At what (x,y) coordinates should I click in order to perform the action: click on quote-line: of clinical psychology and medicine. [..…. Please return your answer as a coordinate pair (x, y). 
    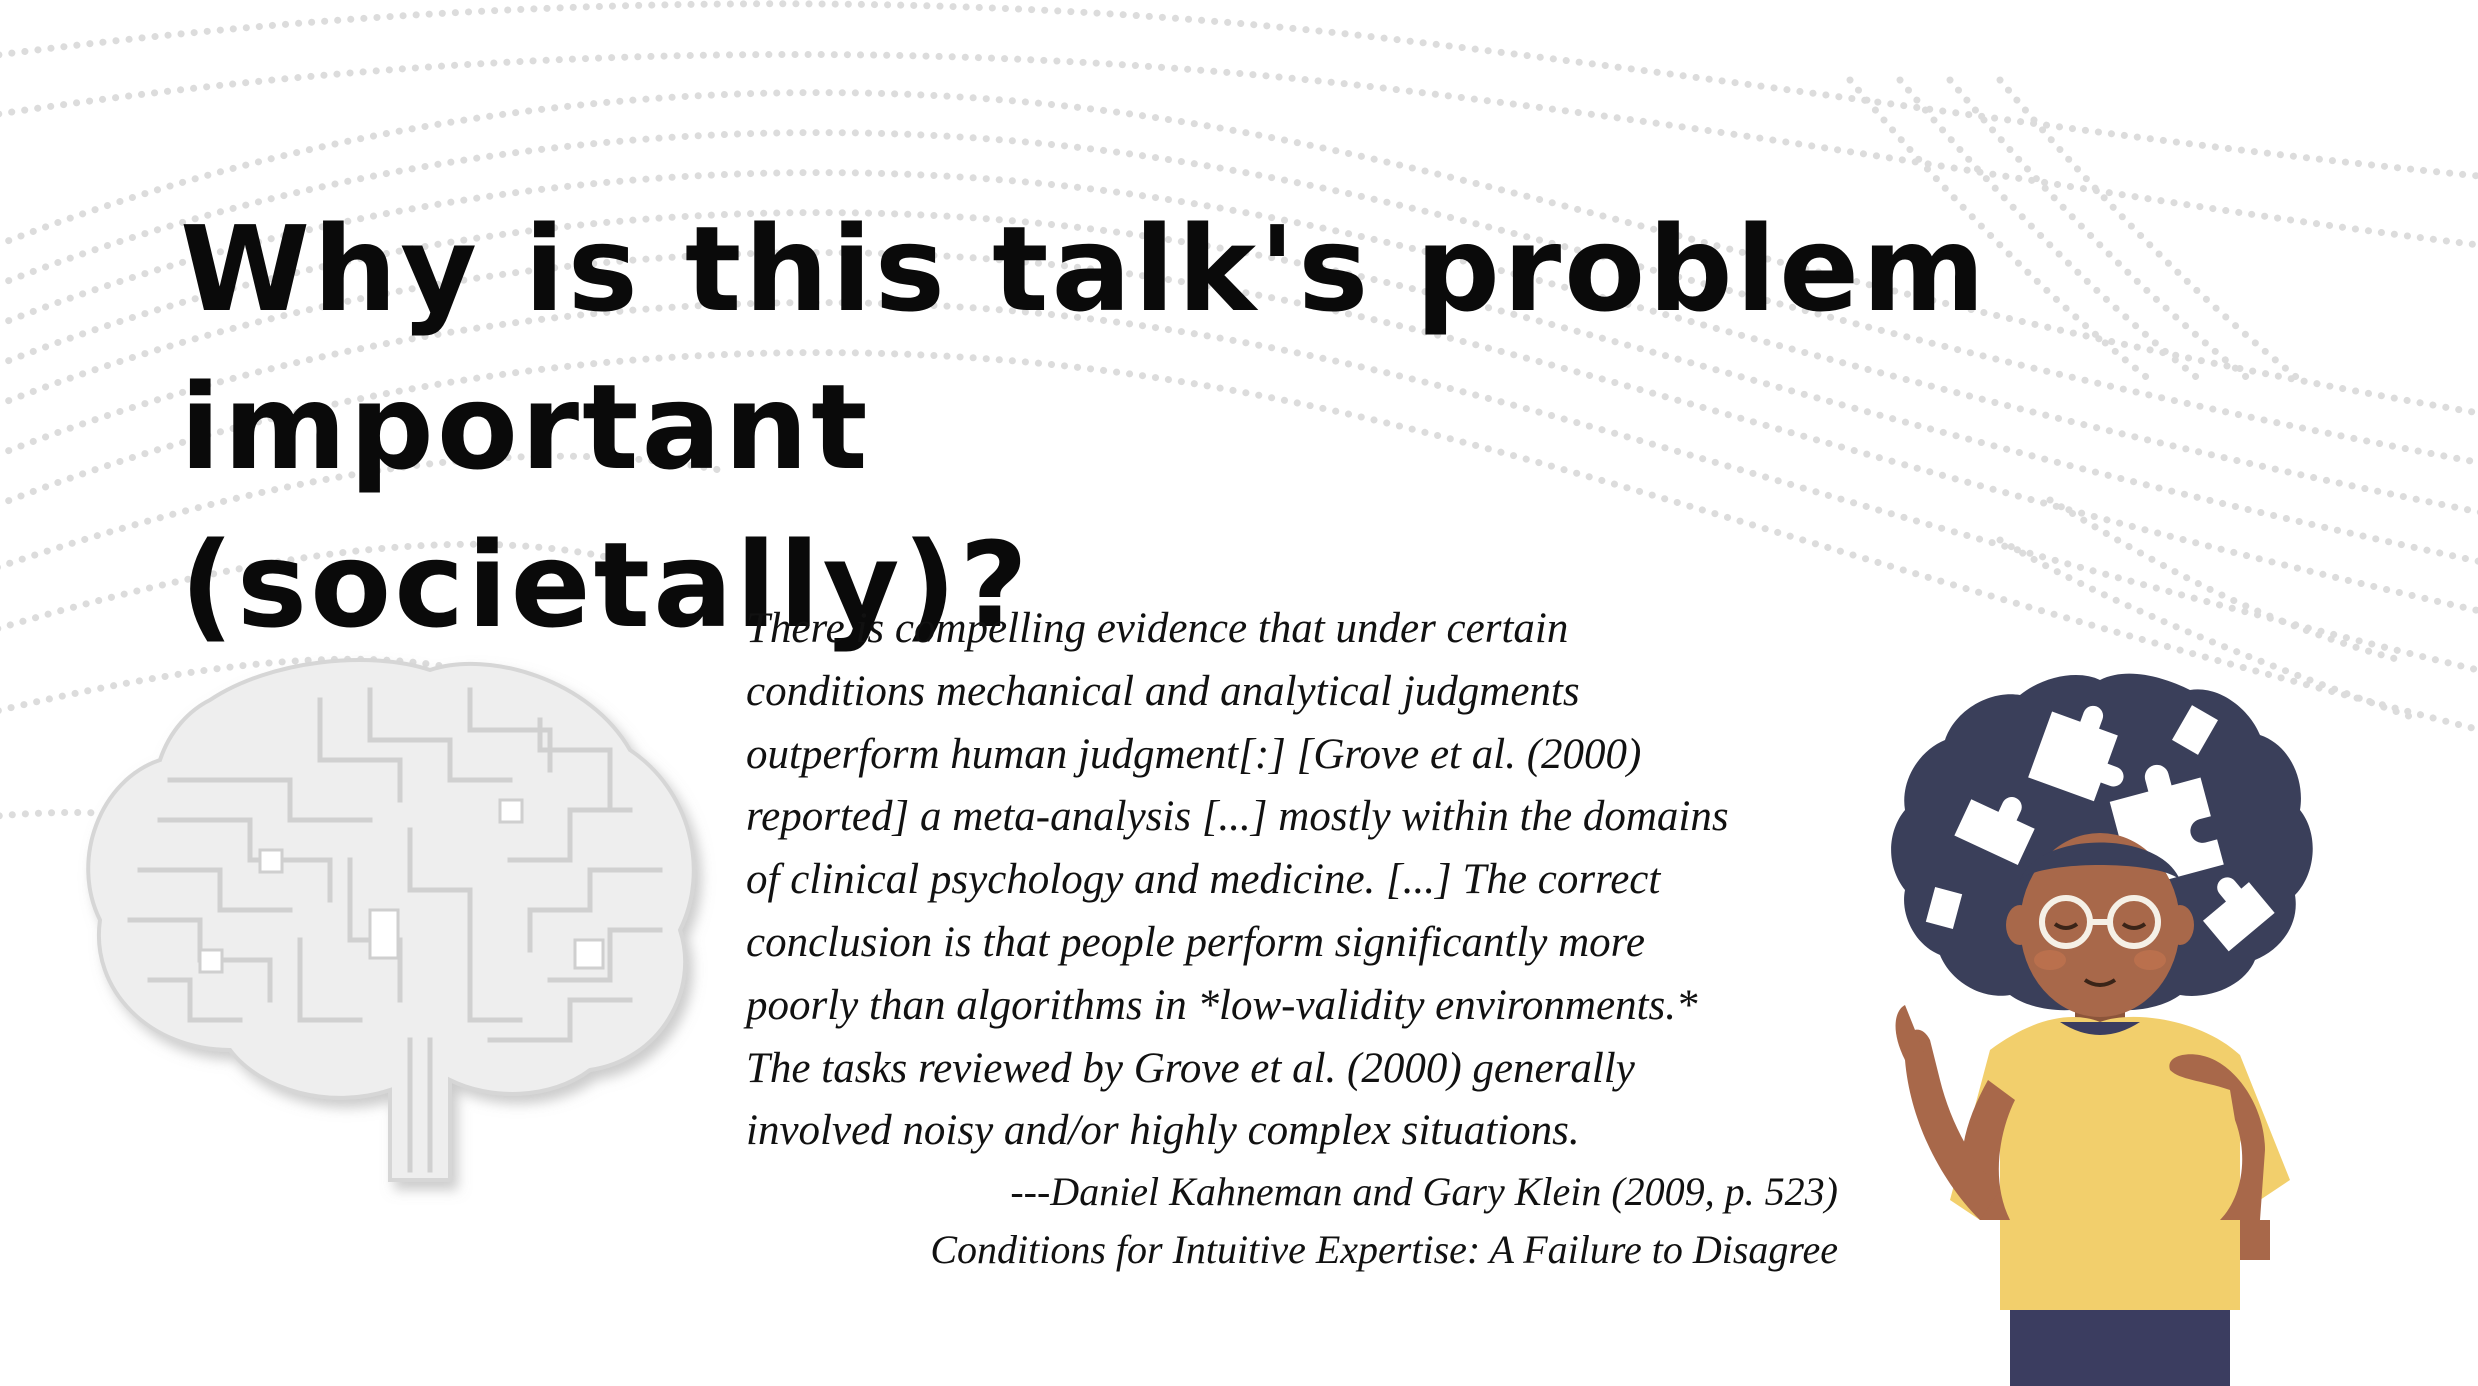
    Looking at the image, I should click on (1203, 880).